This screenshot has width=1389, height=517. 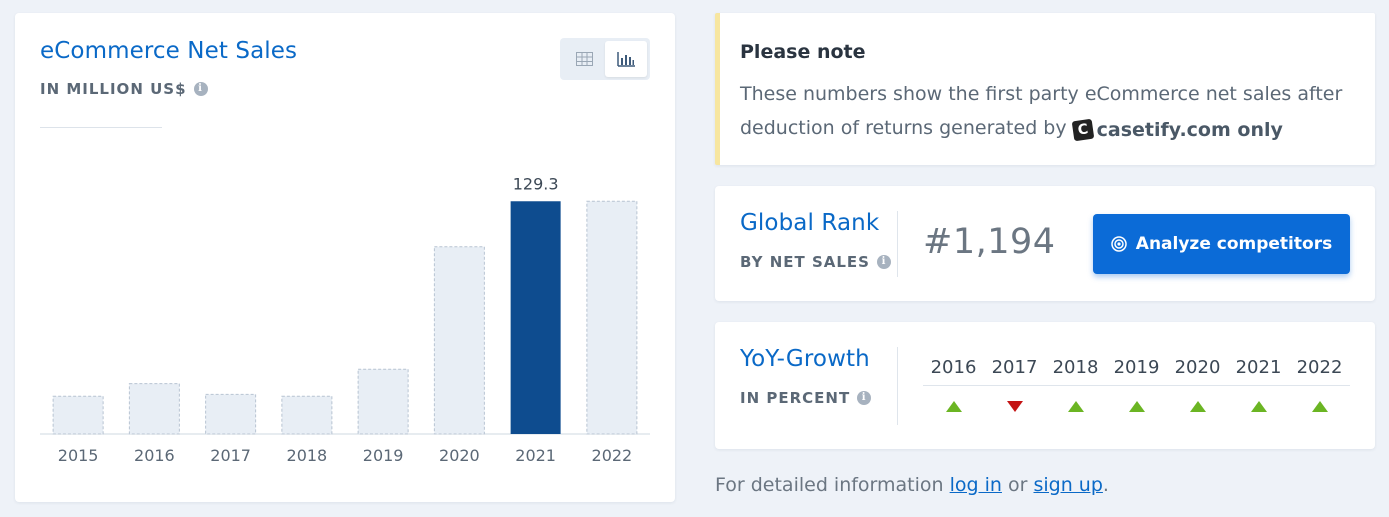 I want to click on growth-year-2019: 2019, so click(x=1136, y=367).